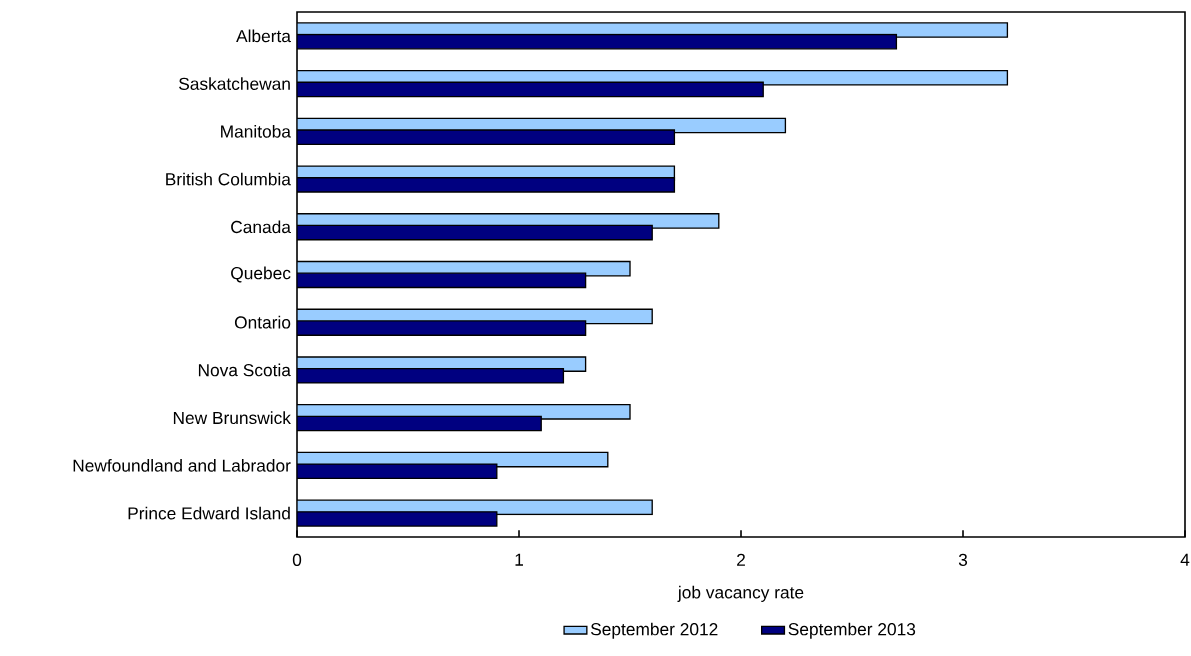 The height and width of the screenshot is (656, 1191). What do you see at coordinates (519, 559) in the screenshot?
I see `x-tick-label: 1` at bounding box center [519, 559].